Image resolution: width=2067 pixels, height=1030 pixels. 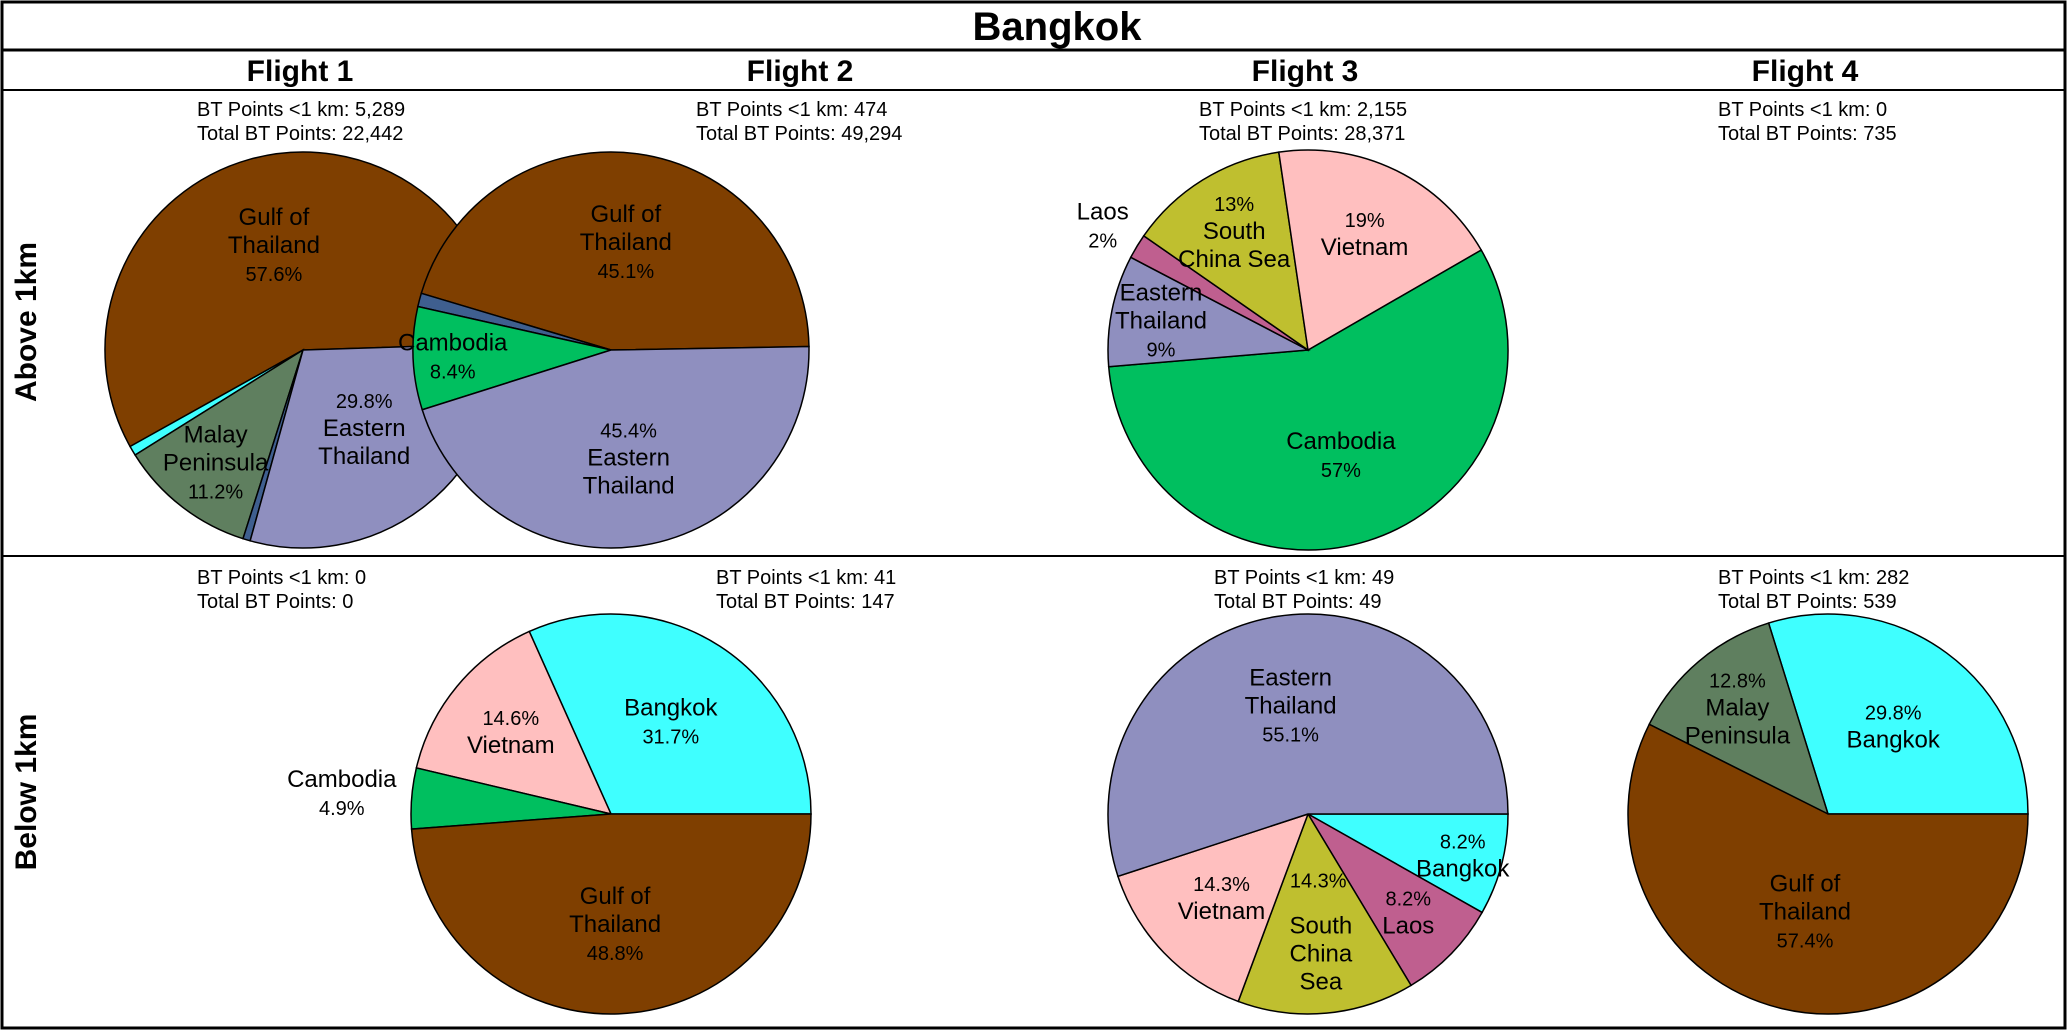 What do you see at coordinates (1161, 350) in the screenshot?
I see `slice-percent-eastern-thailand: 9%` at bounding box center [1161, 350].